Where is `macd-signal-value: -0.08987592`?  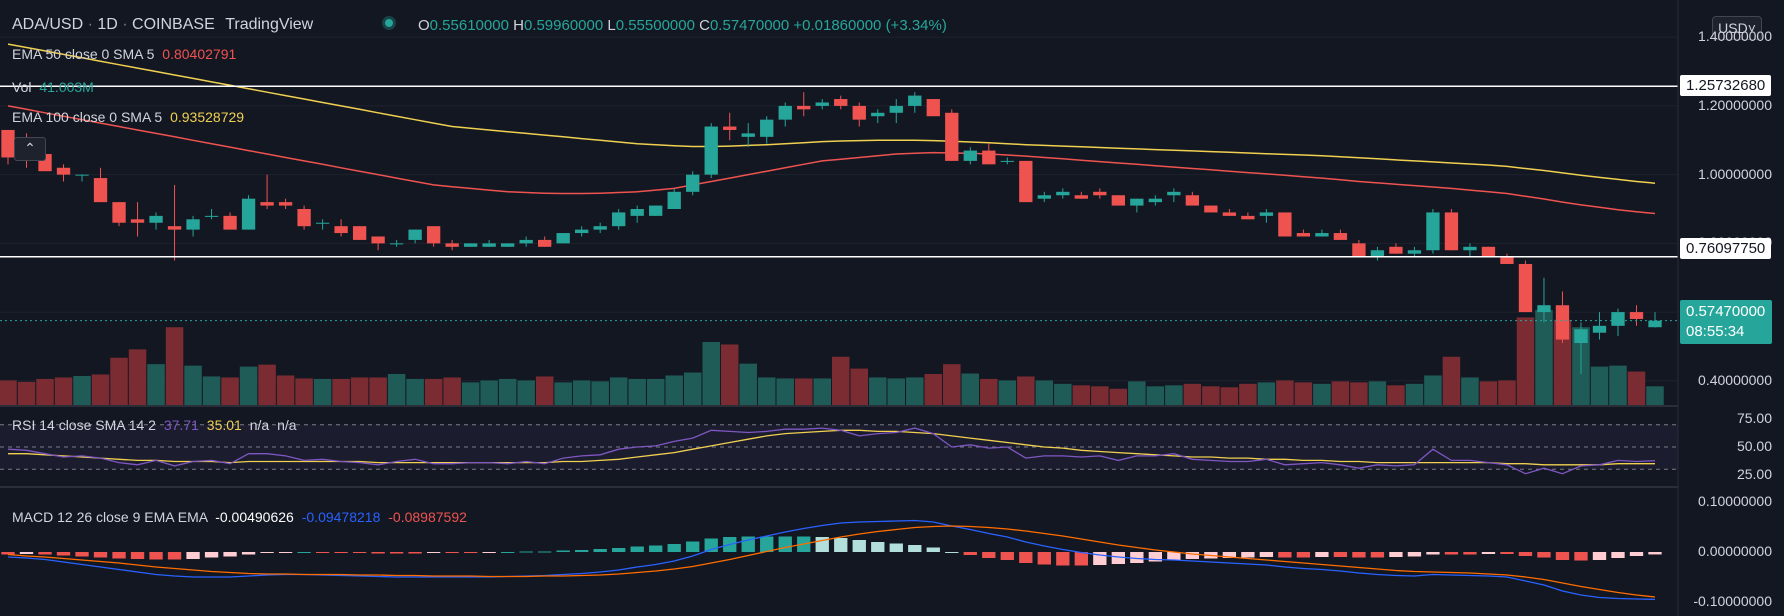
macd-signal-value: -0.08987592 is located at coordinates (427, 517).